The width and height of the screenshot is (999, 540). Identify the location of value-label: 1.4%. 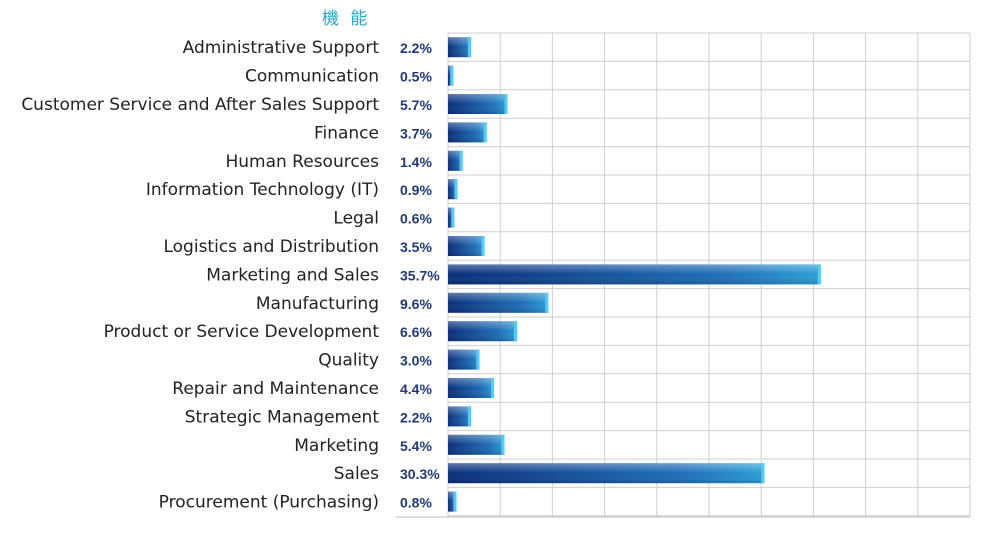
(416, 162).